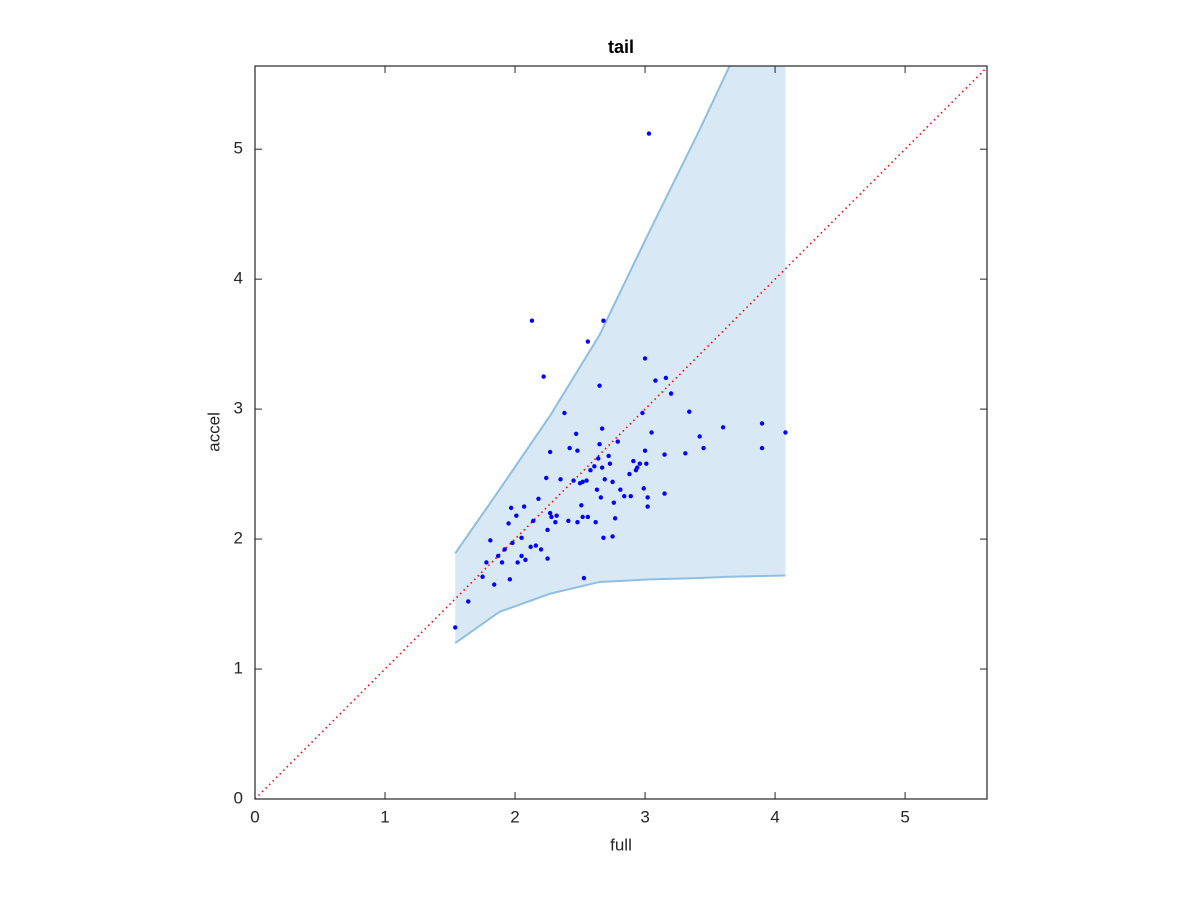 This screenshot has height=900, width=1200. What do you see at coordinates (384, 816) in the screenshot?
I see `x-tick-label: 1` at bounding box center [384, 816].